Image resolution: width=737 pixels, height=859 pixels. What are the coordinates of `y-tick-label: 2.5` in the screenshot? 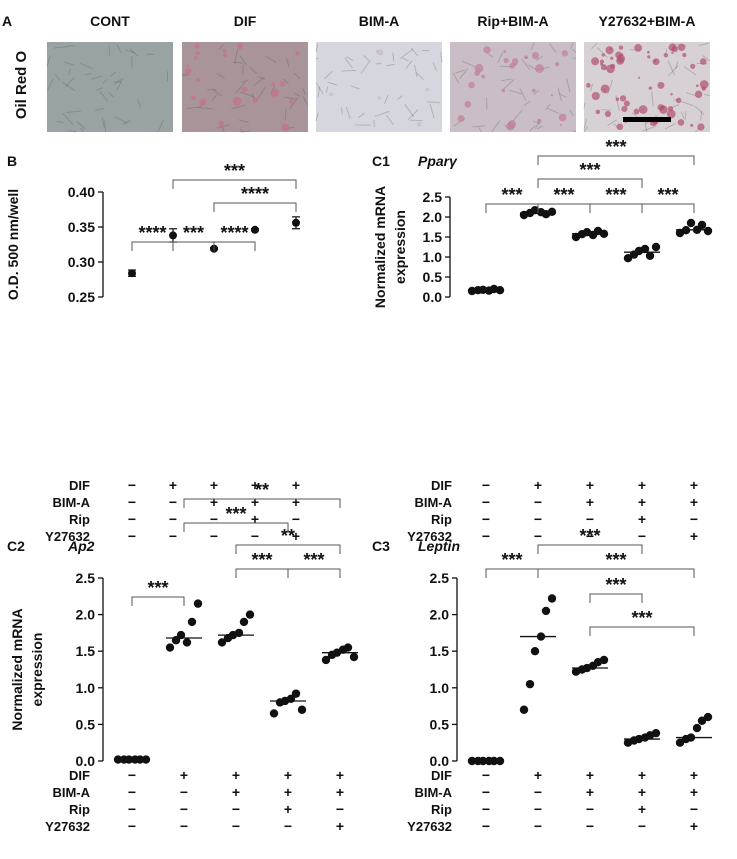 It's located at (433, 197).